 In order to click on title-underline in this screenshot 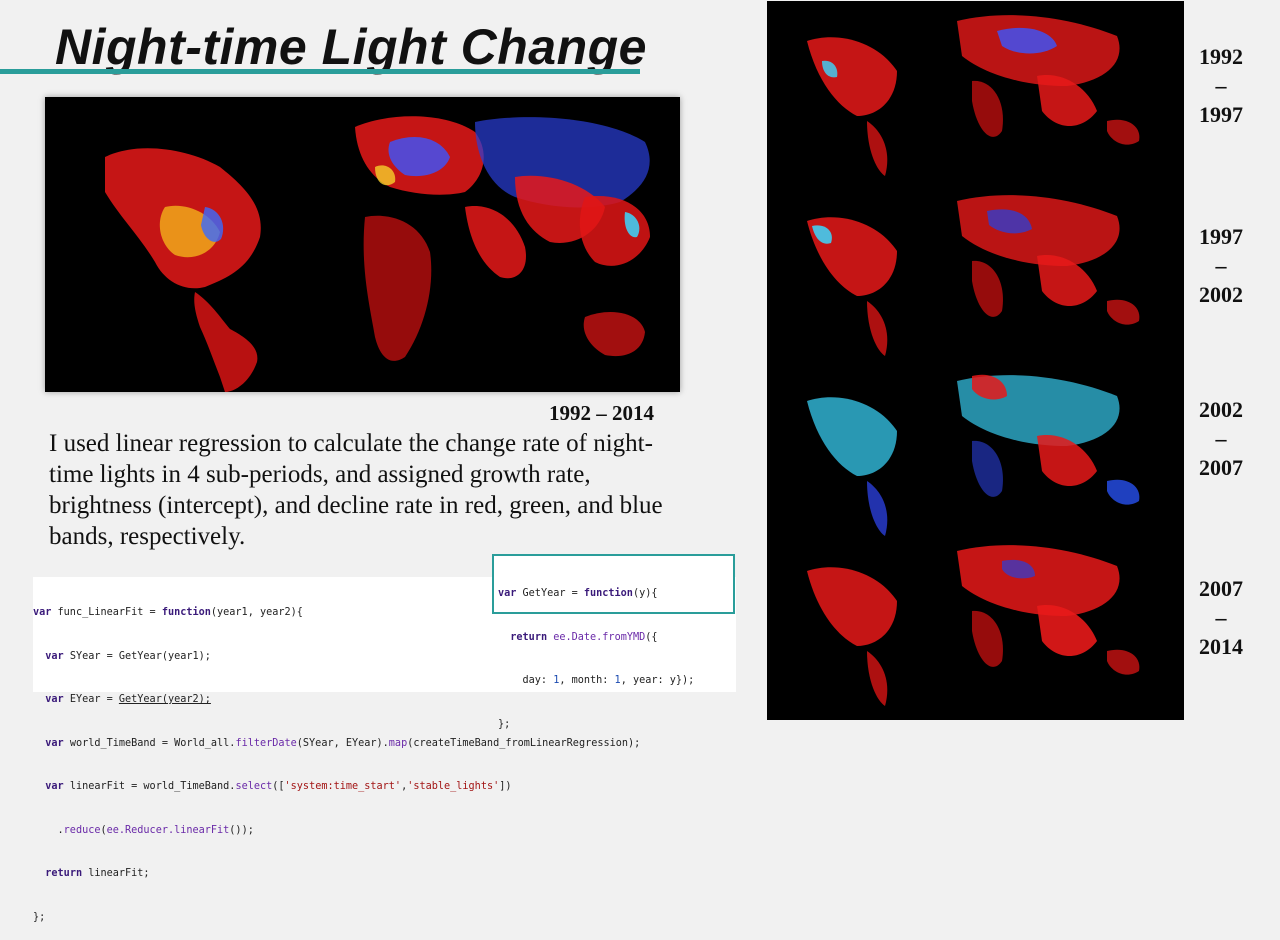, I will do `click(320, 71)`.